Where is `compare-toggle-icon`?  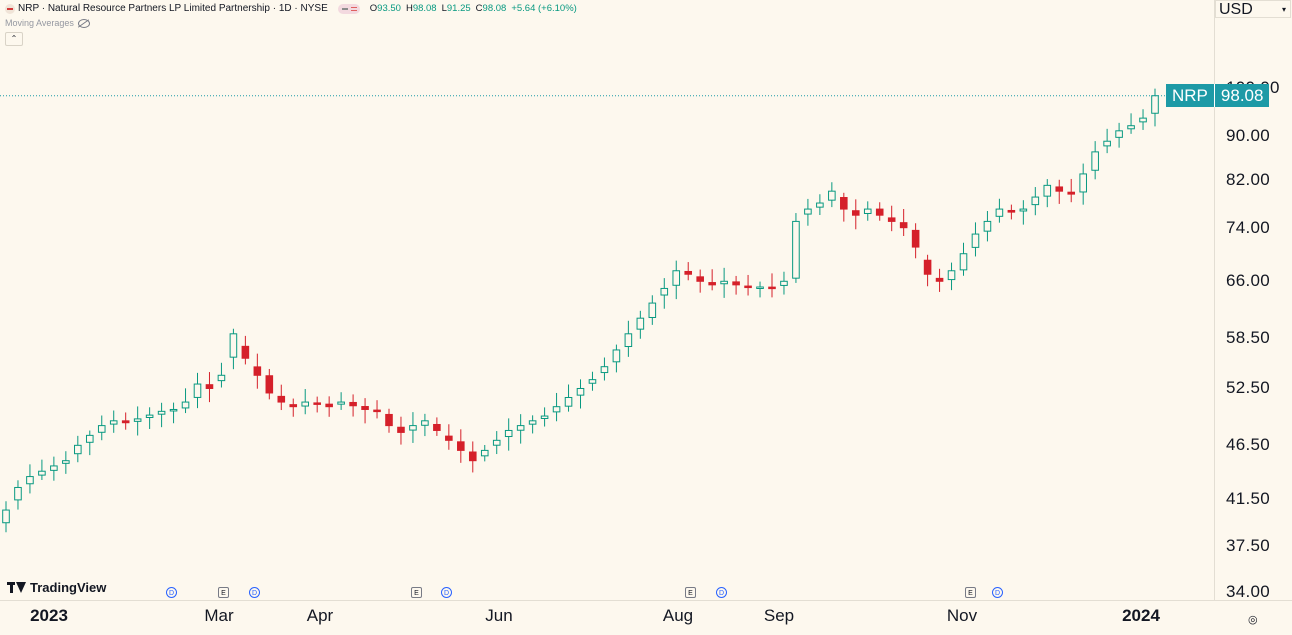 compare-toggle-icon is located at coordinates (348, 8).